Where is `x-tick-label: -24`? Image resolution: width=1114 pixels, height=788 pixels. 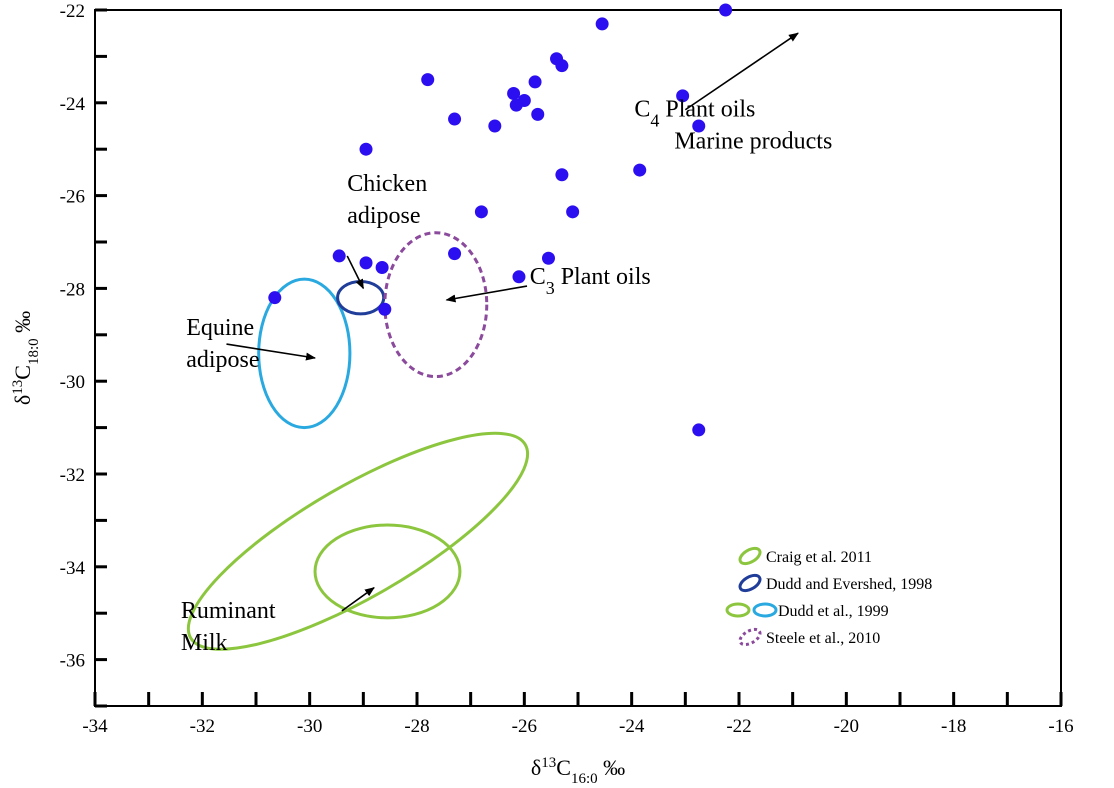
x-tick-label: -24 is located at coordinates (632, 726).